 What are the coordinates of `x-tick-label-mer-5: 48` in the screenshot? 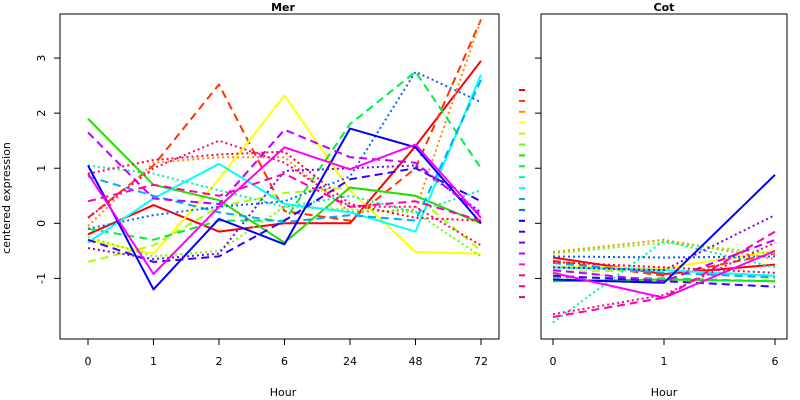 It's located at (416, 361).